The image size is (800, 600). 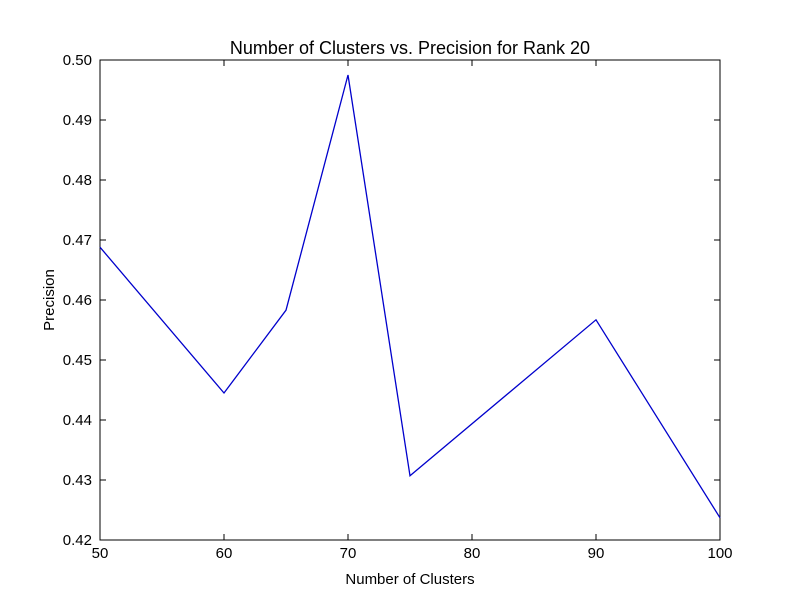 What do you see at coordinates (77, 300) in the screenshot?
I see `y-tick-label: 0.46` at bounding box center [77, 300].